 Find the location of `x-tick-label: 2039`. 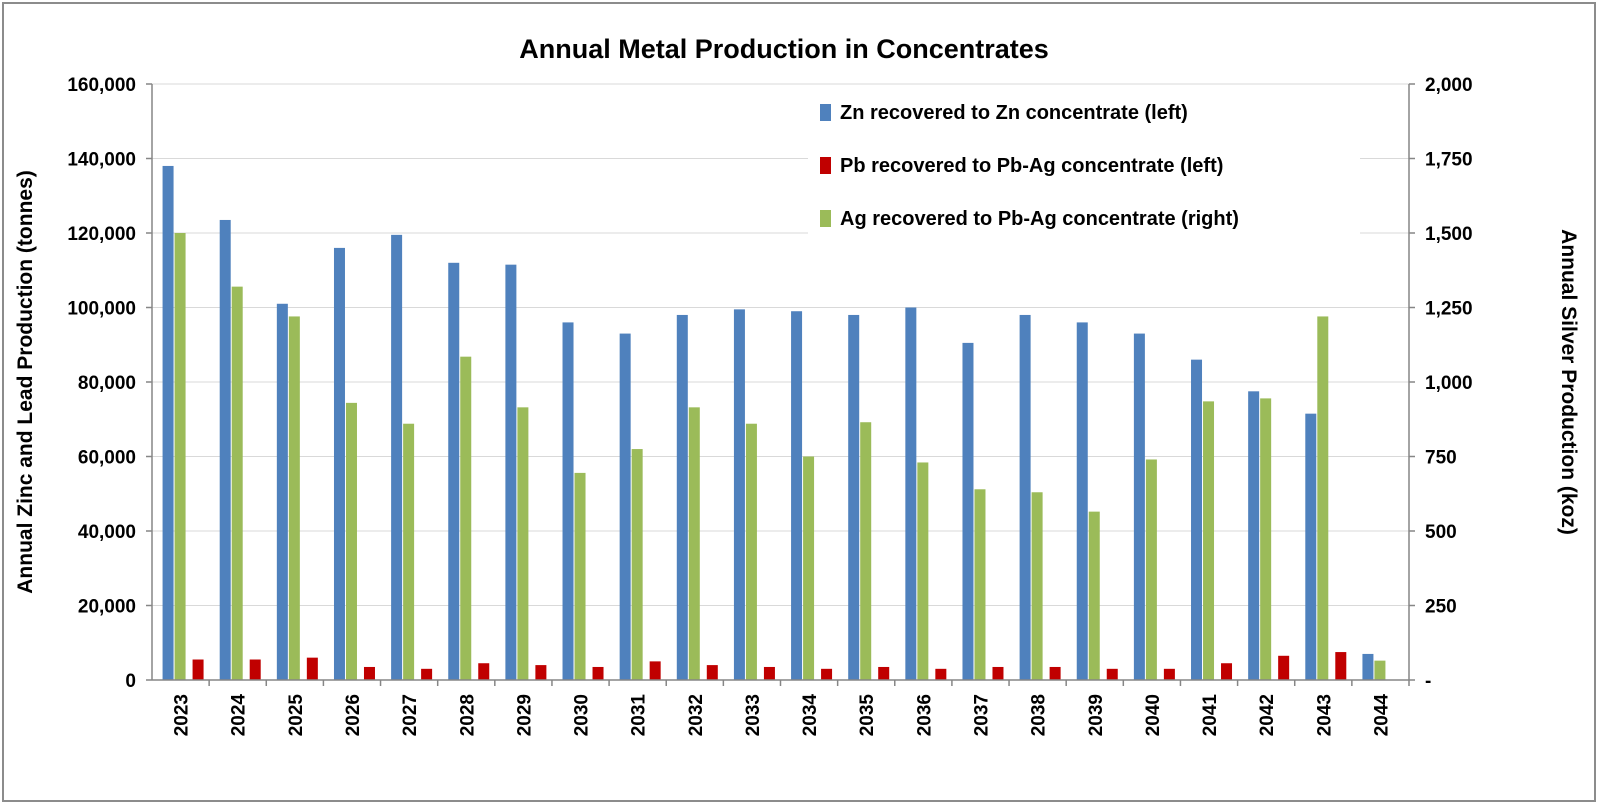

x-tick-label: 2039 is located at coordinates (1096, 715).